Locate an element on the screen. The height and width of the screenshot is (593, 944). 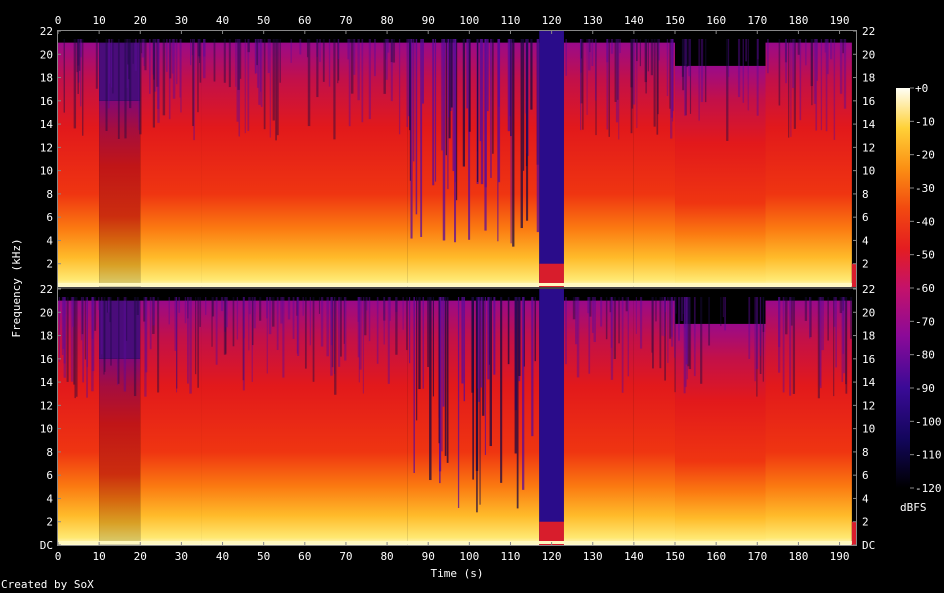
x-tick-label-top: 150 is located at coordinates (675, 20).